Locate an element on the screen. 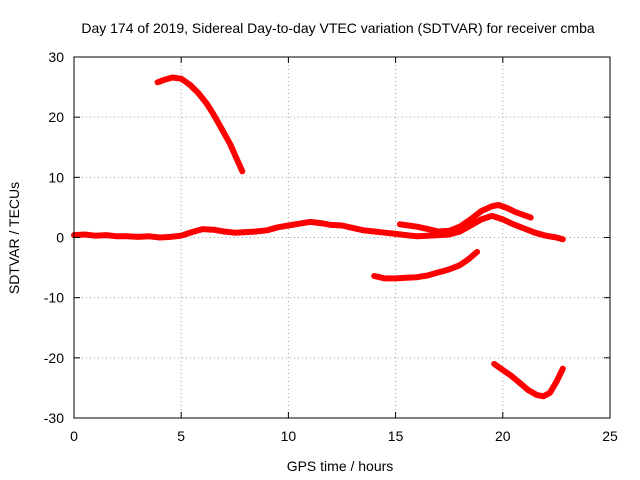 The image size is (640, 480). y-tick-label: -20 is located at coordinates (54, 358).